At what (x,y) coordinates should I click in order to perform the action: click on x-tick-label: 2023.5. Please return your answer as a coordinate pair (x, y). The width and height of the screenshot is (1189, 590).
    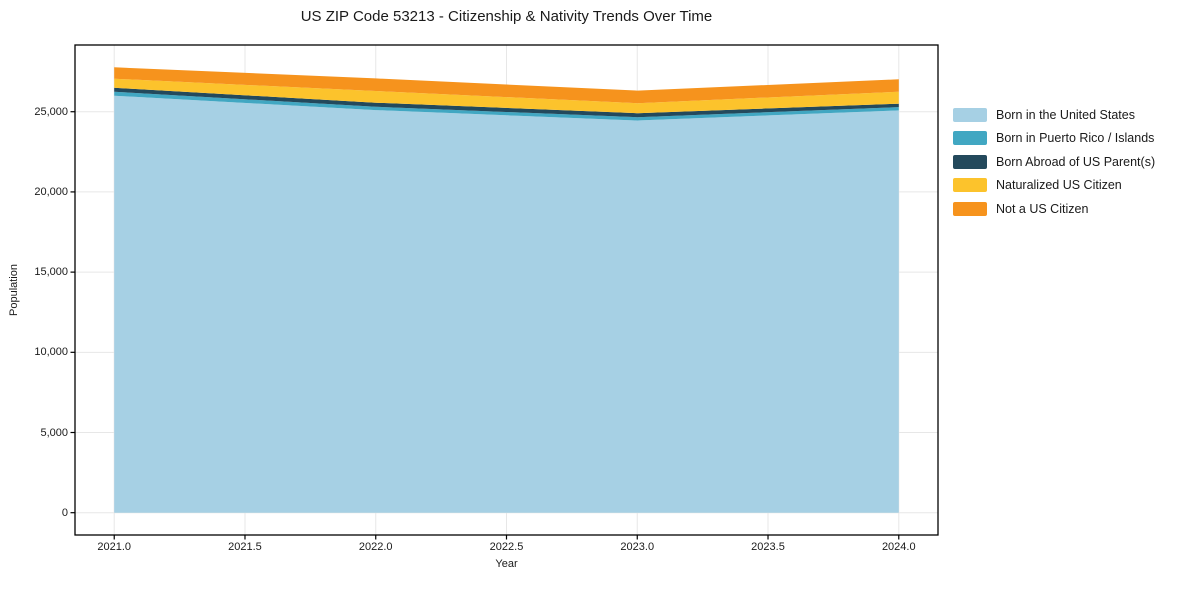
    Looking at the image, I should click on (768, 547).